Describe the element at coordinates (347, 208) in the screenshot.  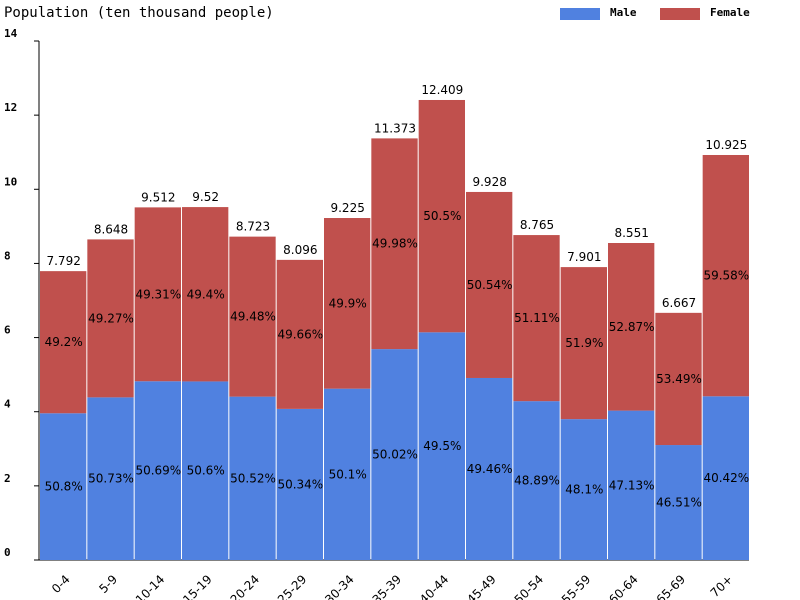
I see `total-label: 9.225` at that location.